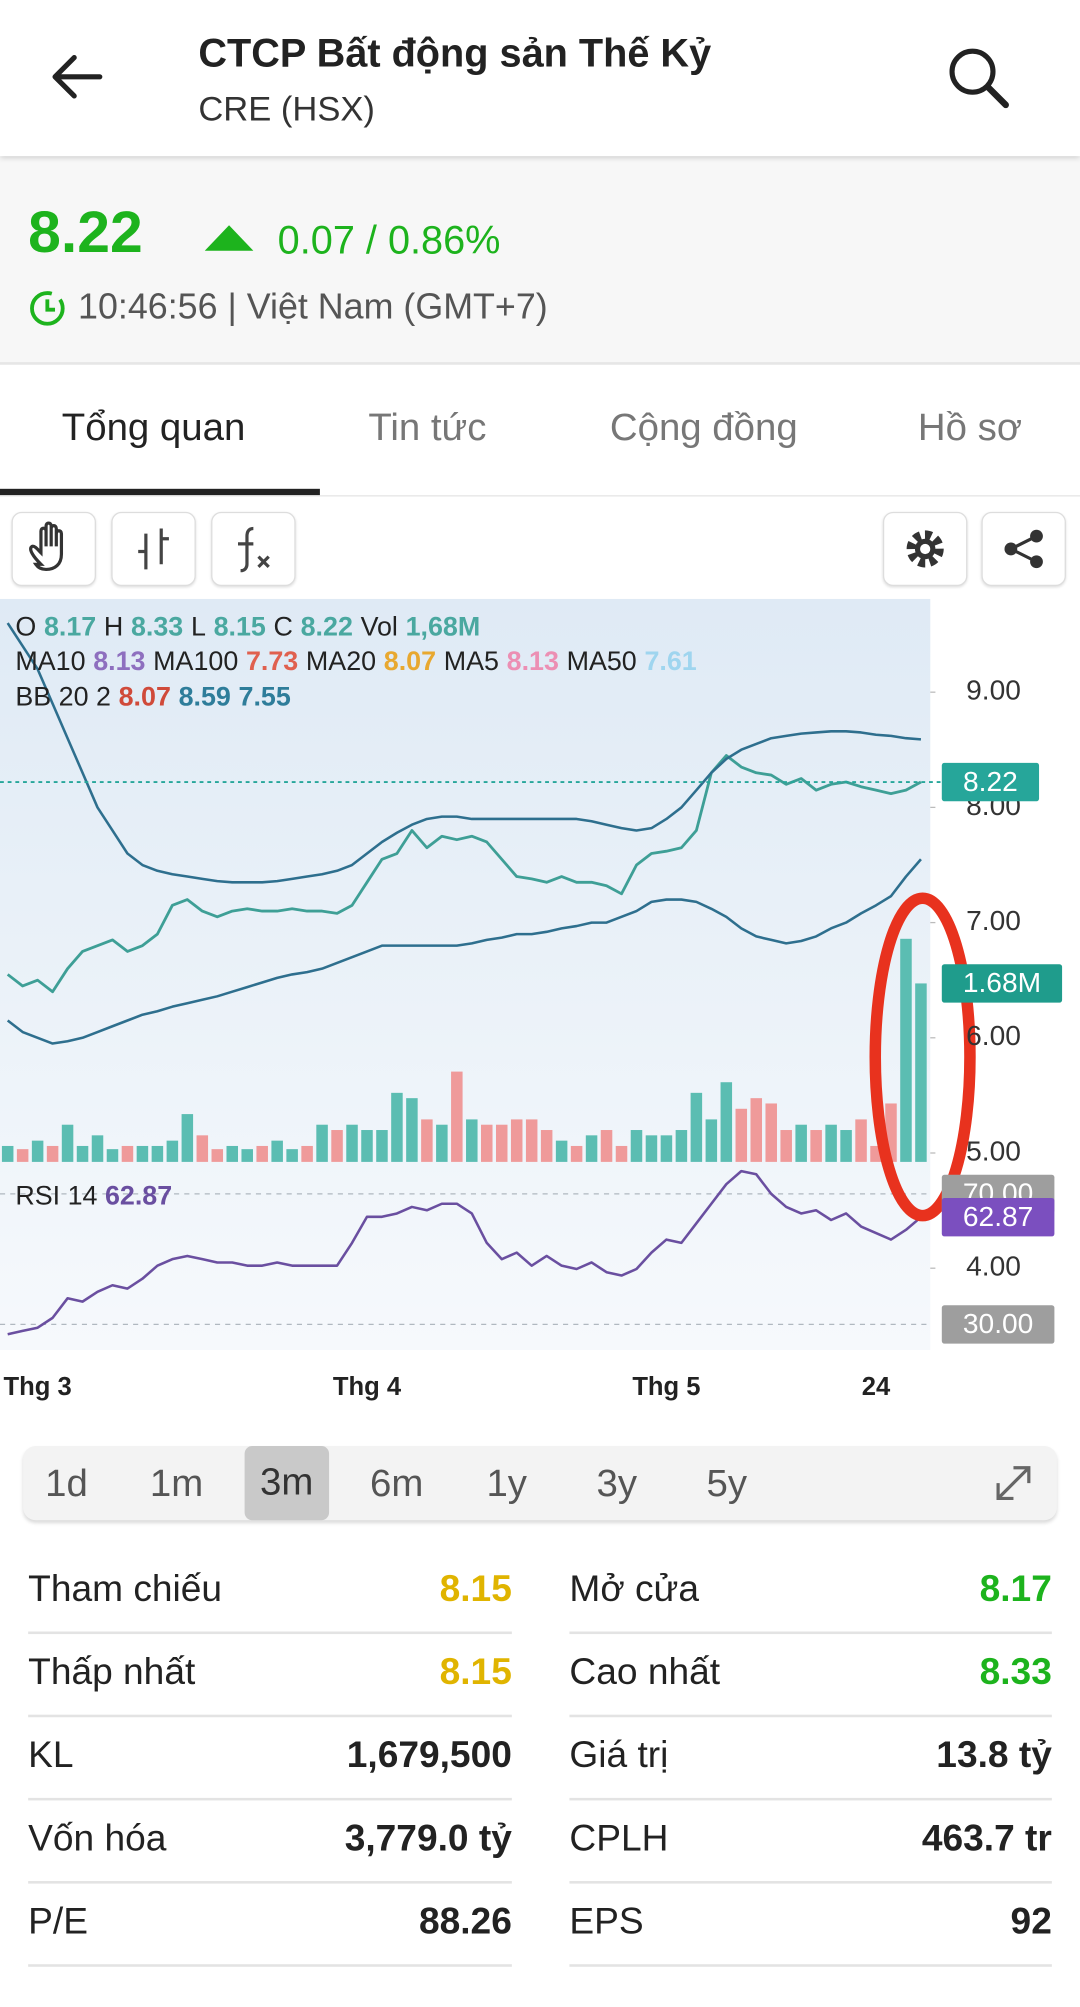  What do you see at coordinates (112, 1672) in the screenshot?
I see `stat-label: Thấp nhất` at bounding box center [112, 1672].